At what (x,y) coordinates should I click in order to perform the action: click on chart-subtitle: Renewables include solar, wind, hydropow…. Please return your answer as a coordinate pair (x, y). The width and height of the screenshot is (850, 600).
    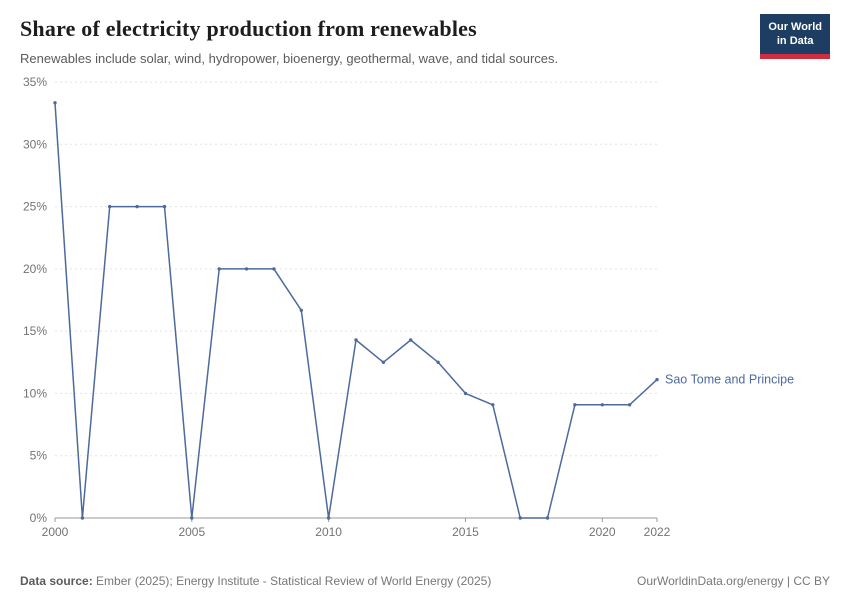
    Looking at the image, I should click on (289, 58).